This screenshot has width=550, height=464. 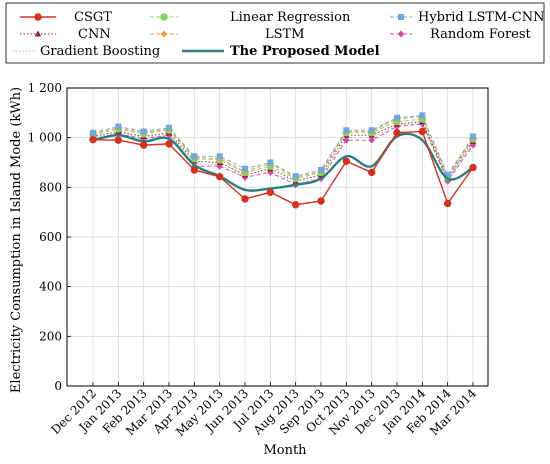 I want to click on y-tick-label: 400, so click(x=50, y=287).